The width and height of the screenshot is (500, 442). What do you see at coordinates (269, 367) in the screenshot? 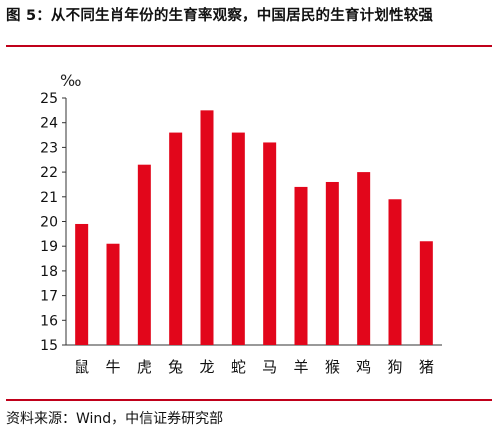
I see `x-tick-label: 马` at bounding box center [269, 367].